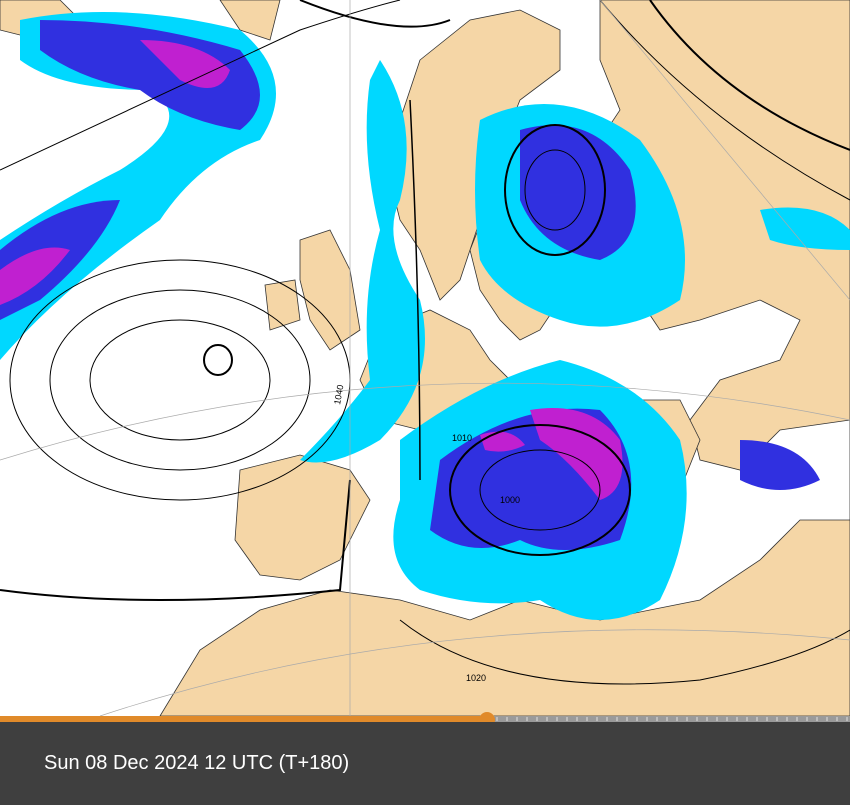 The width and height of the screenshot is (850, 805). Describe the element at coordinates (425, 763) in the screenshot. I see `footer-bar: Sun 08 Dec 2024 12 UTC (T+180)` at that location.